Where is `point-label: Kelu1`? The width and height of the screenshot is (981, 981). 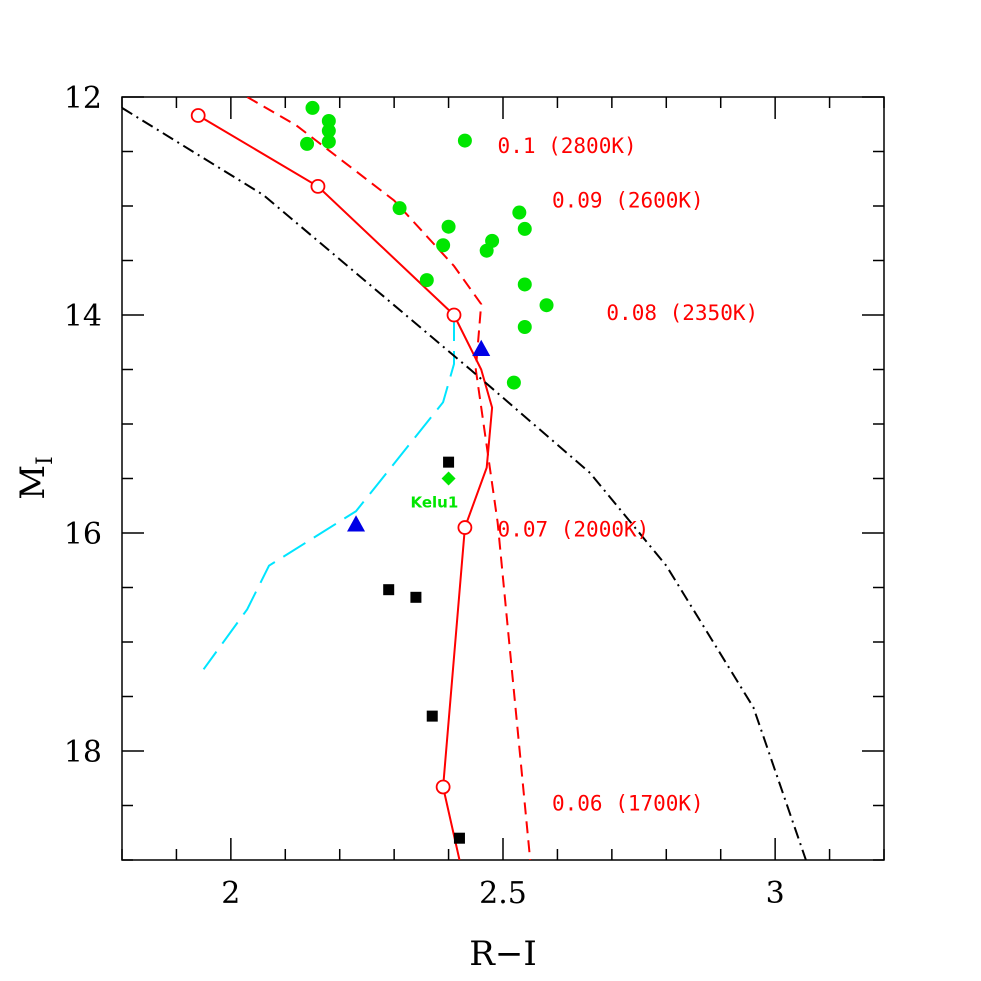 point-label: Kelu1 is located at coordinates (434, 502).